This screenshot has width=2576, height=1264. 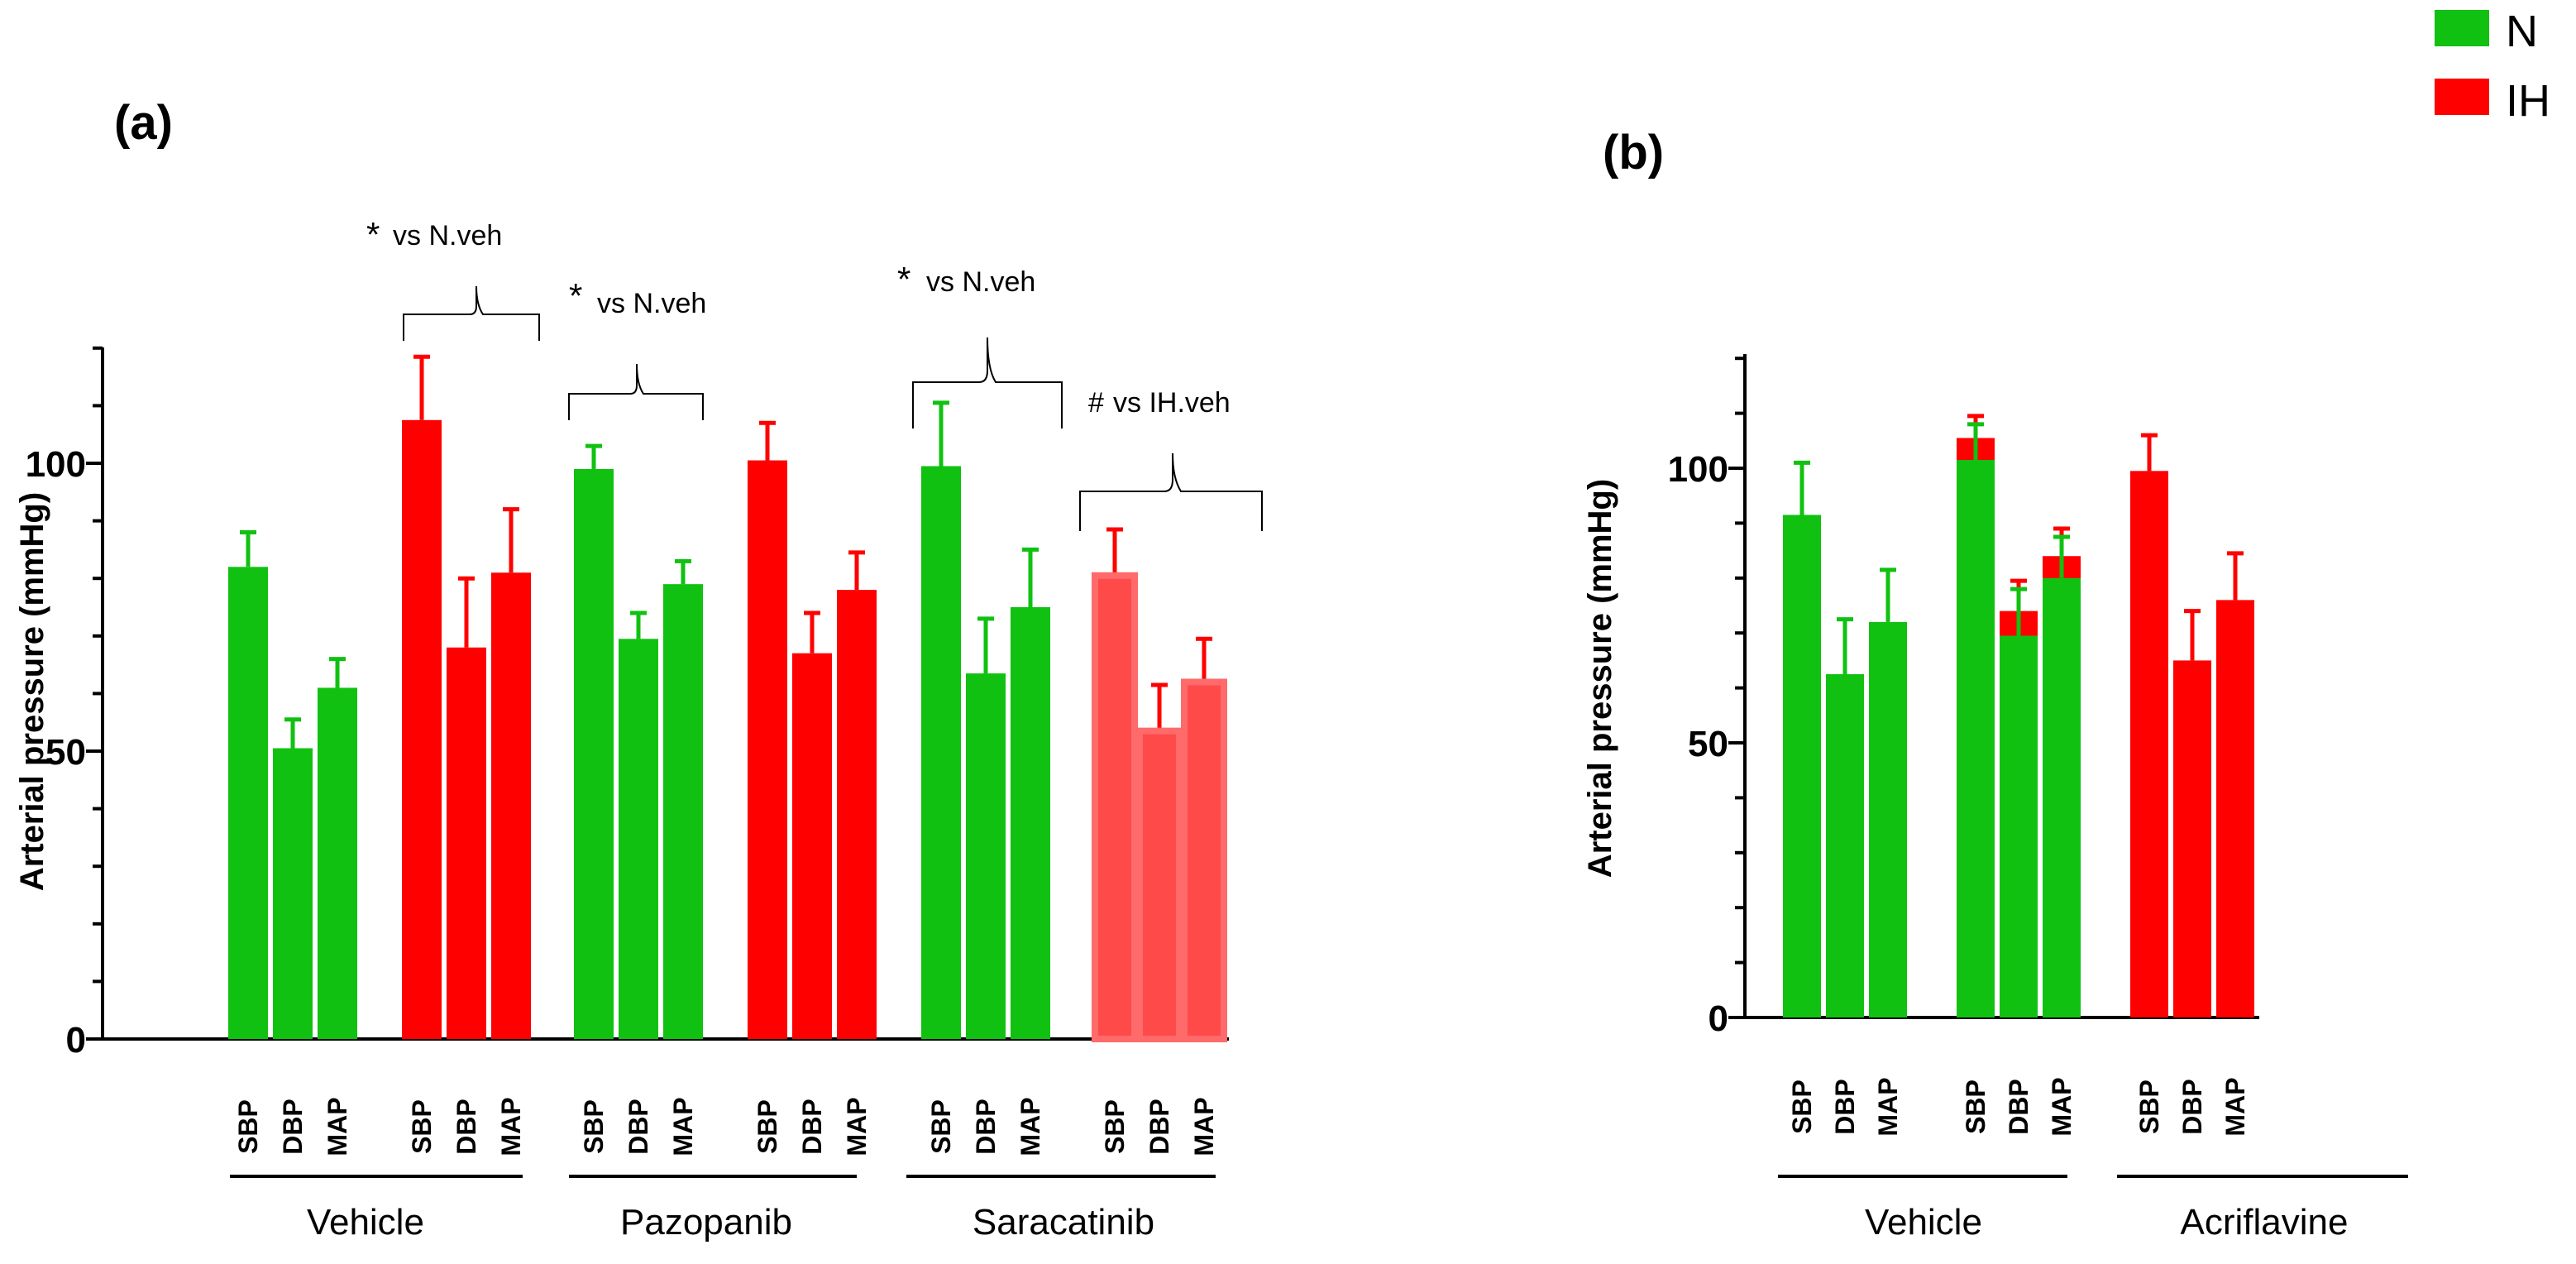 I want to click on legend-swatch-n, so click(x=2462, y=28).